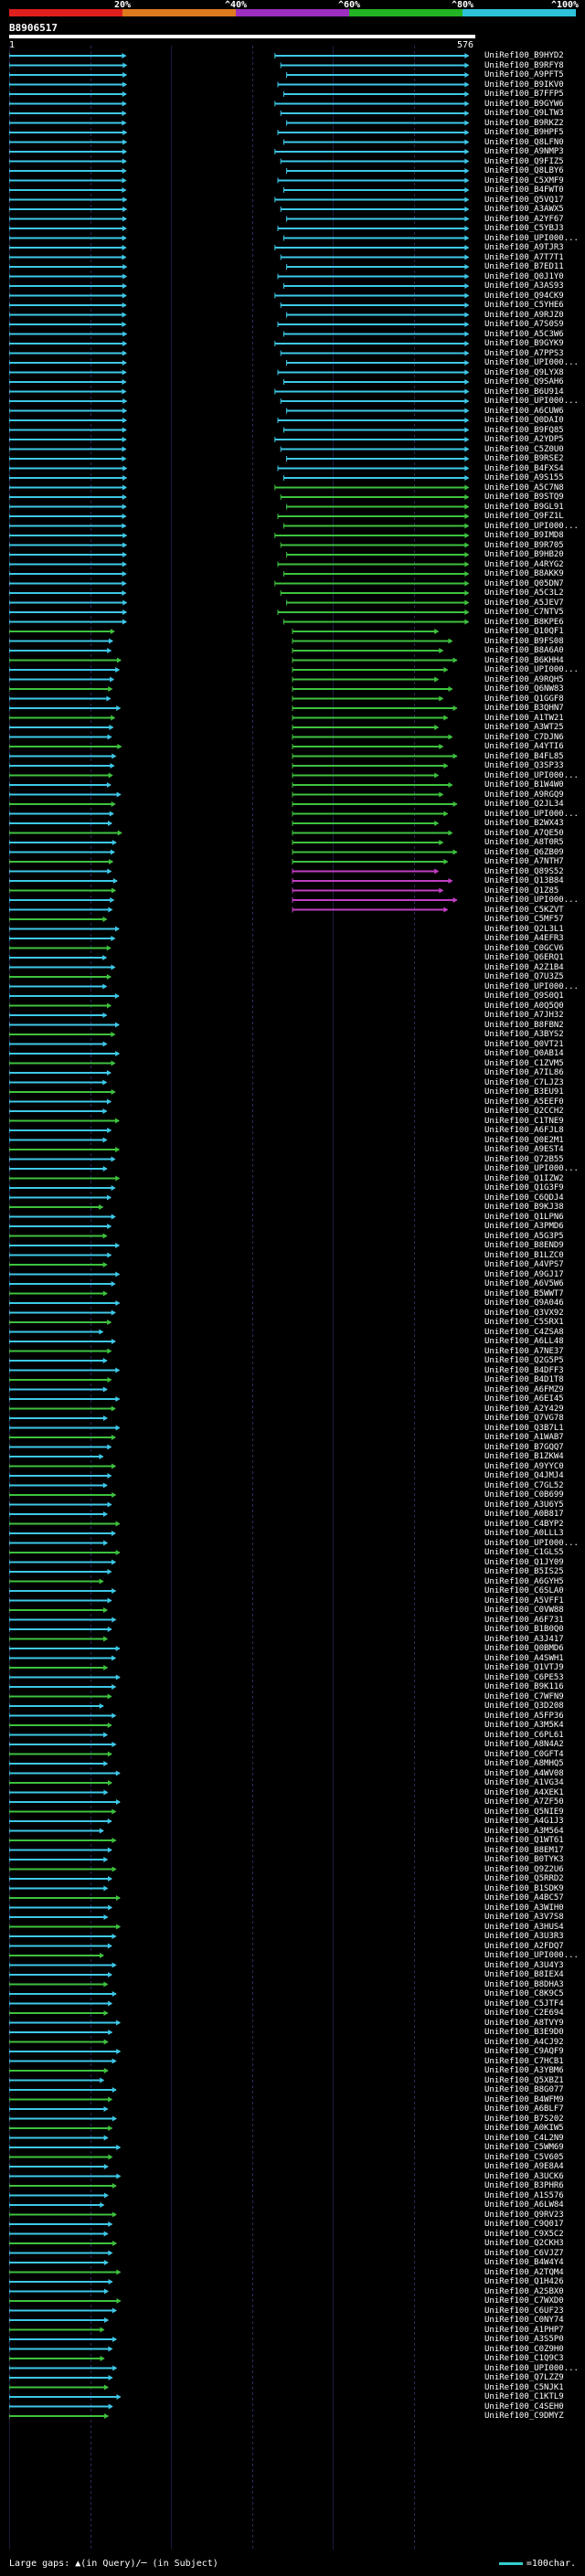 This screenshot has height=2576, width=585. I want to click on hit-label: UniRef100_B3PHR6, so click(524, 2185).